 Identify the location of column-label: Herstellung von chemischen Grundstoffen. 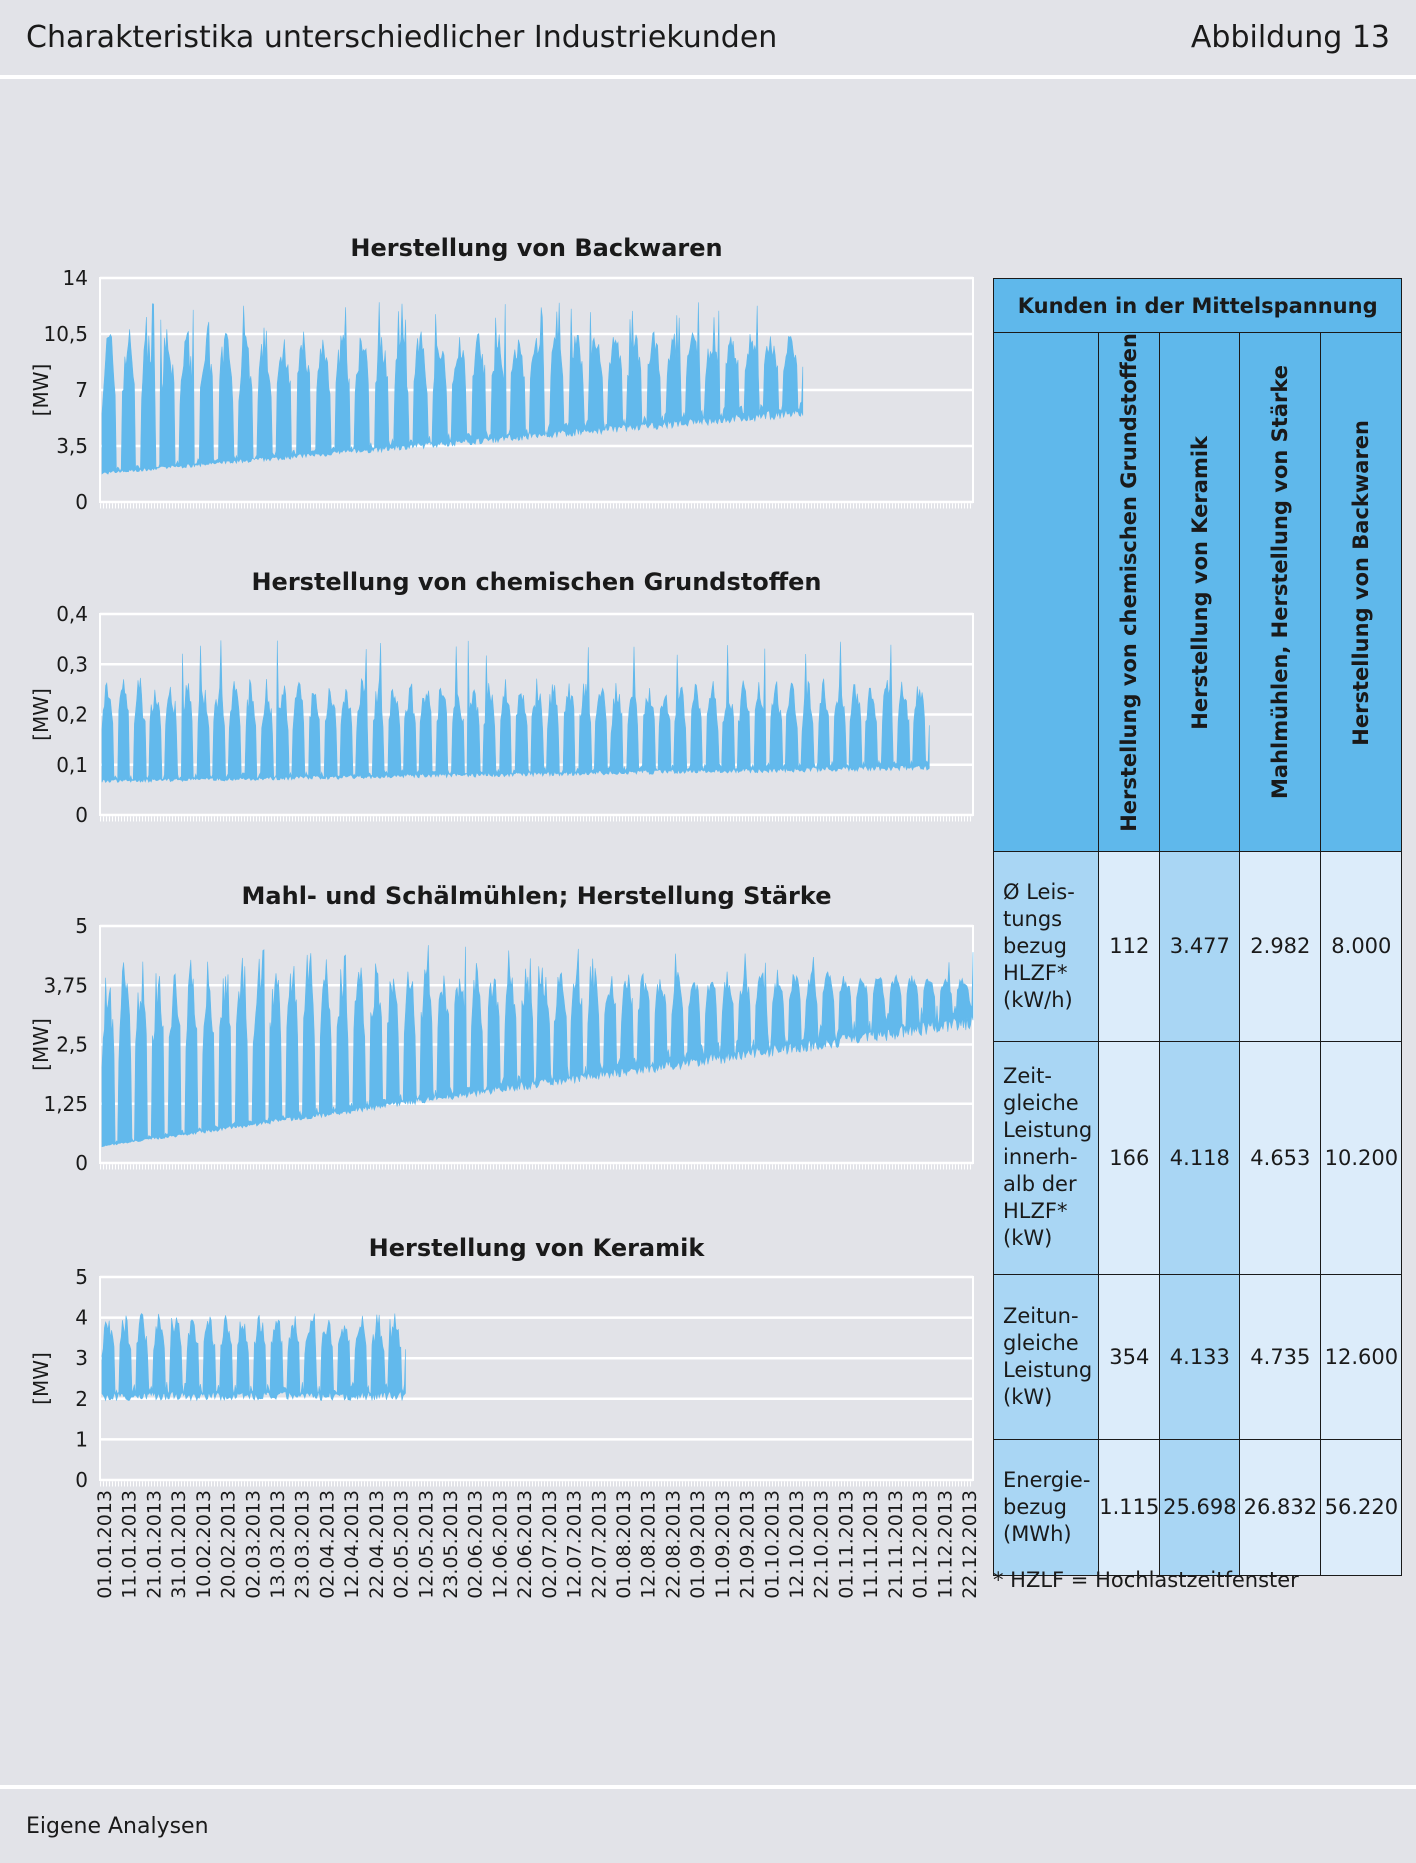
(1129, 582).